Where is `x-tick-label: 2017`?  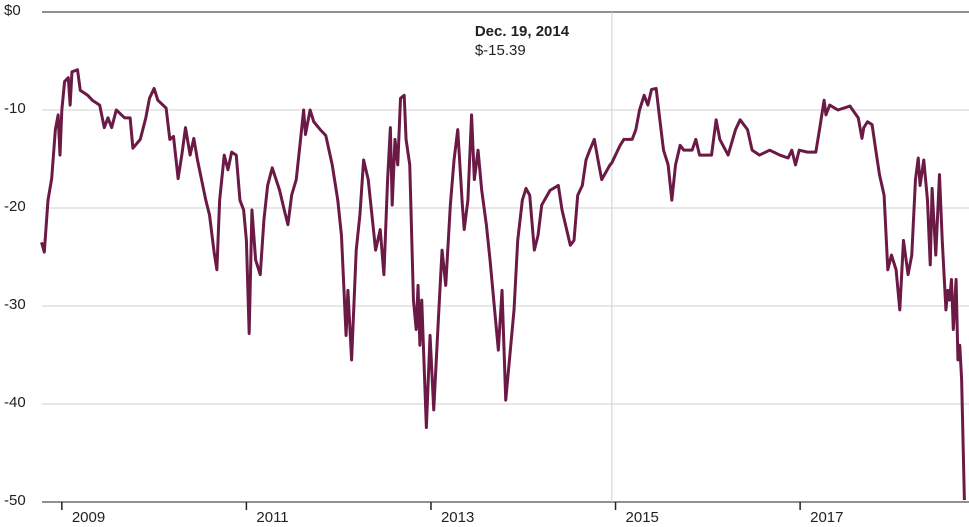
x-tick-label: 2017 is located at coordinates (826, 517).